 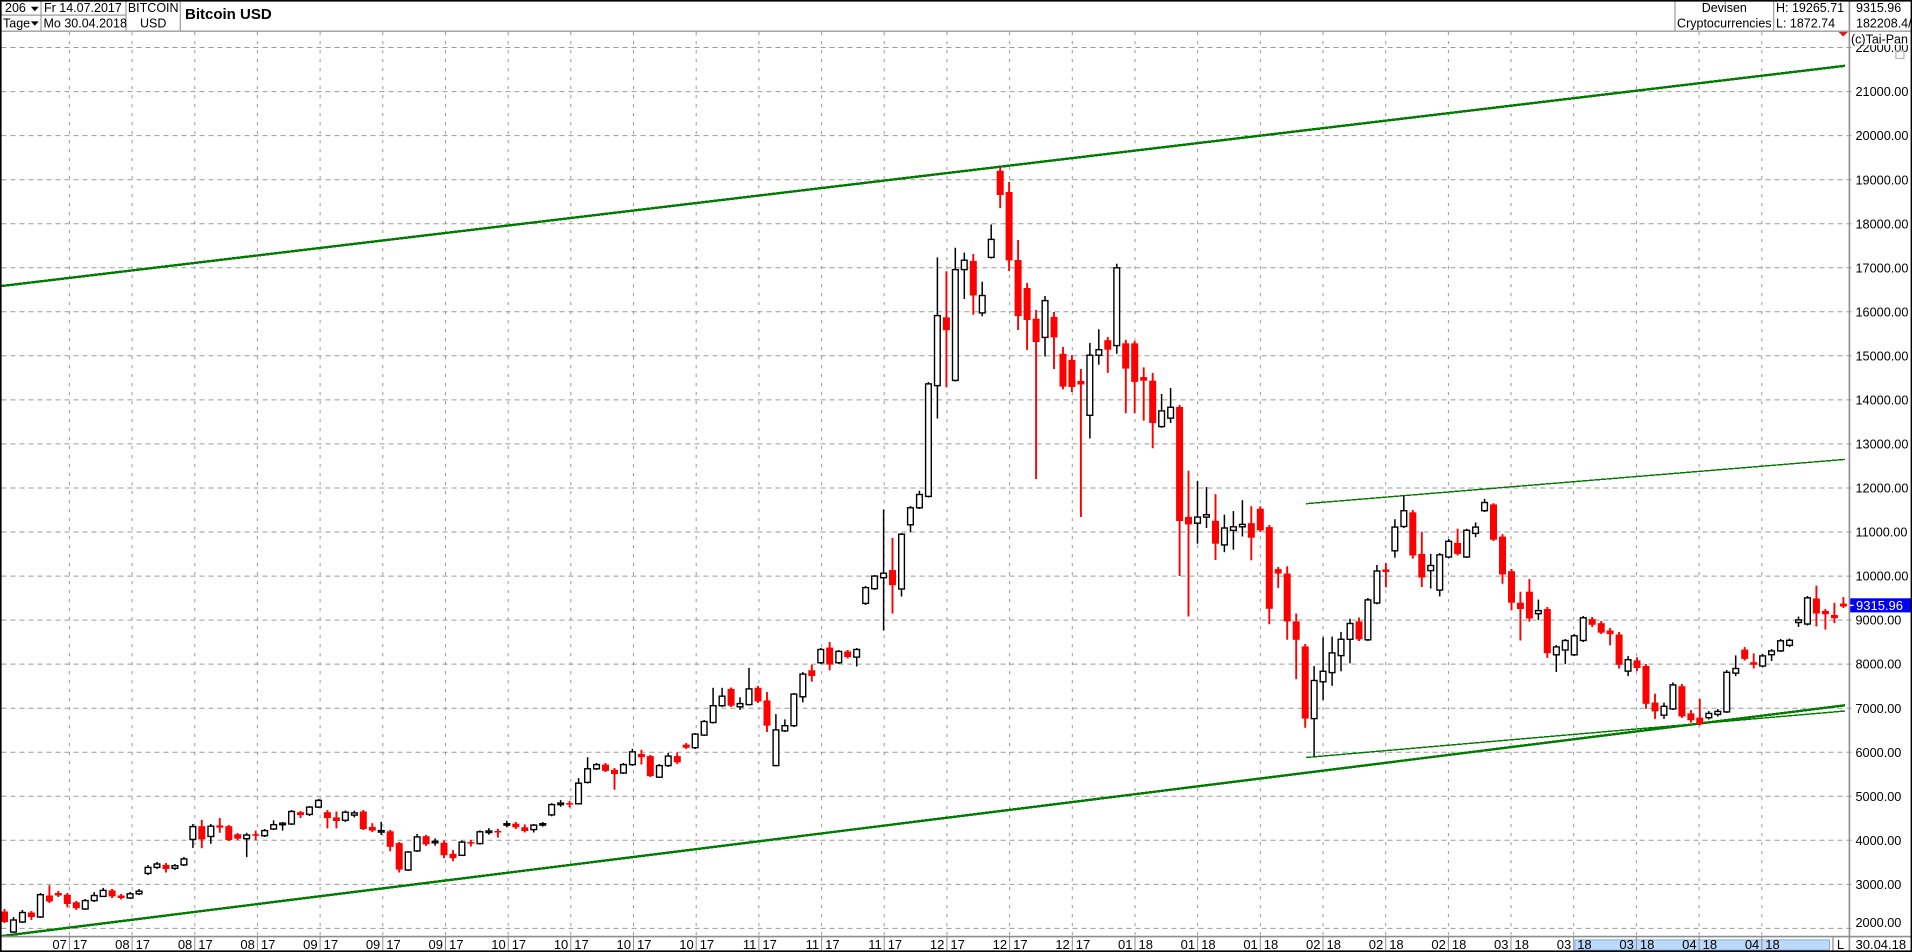 I want to click on svg-text: 20000.00, so click(x=1882, y=136).